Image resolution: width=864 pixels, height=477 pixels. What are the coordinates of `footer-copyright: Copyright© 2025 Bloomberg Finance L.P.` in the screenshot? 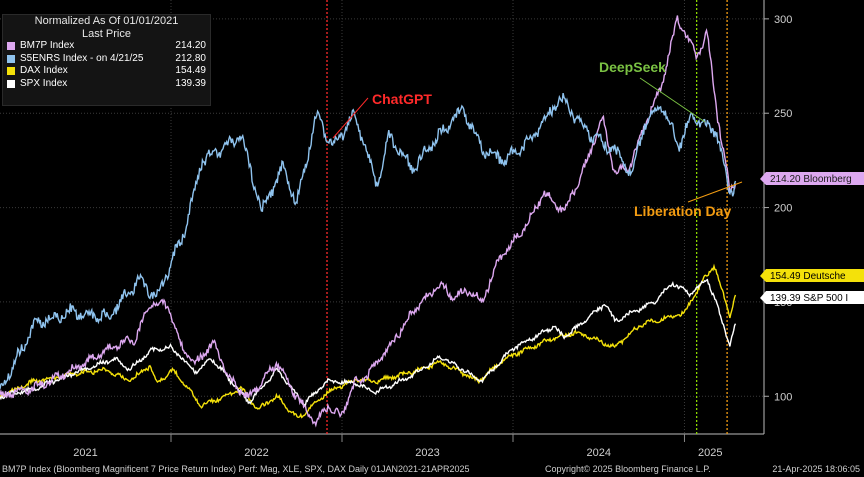 It's located at (628, 469).